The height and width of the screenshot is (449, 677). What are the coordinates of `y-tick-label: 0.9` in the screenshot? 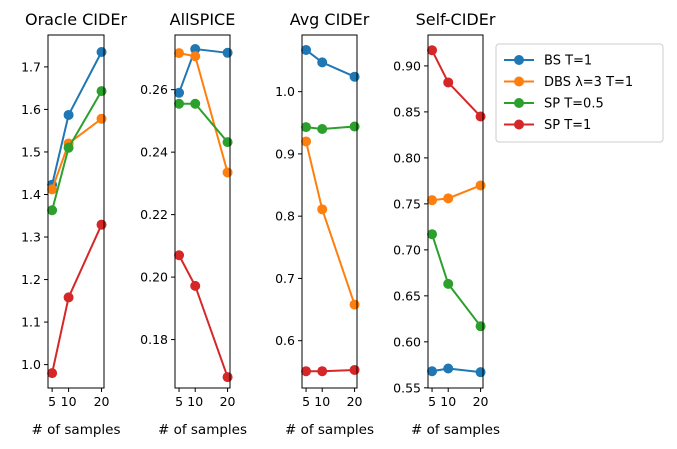 It's located at (285, 153).